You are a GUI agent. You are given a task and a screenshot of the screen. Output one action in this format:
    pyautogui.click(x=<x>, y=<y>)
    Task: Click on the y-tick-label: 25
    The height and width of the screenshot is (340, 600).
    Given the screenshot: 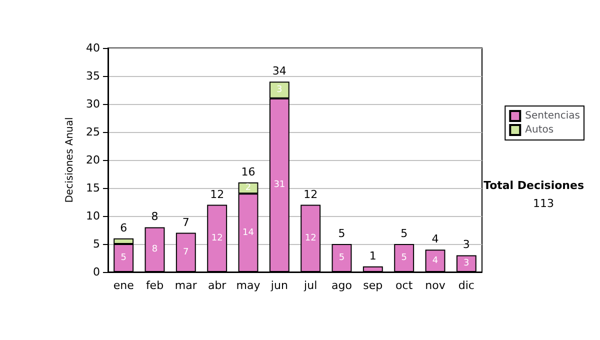 What is the action you would take?
    pyautogui.click(x=93, y=132)
    